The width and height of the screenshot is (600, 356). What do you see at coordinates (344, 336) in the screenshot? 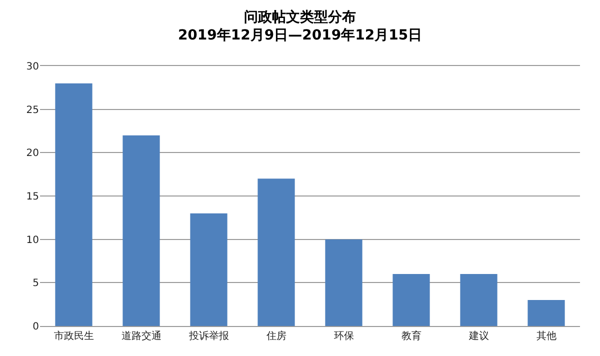
I see `x-tick-label: 环保` at bounding box center [344, 336].